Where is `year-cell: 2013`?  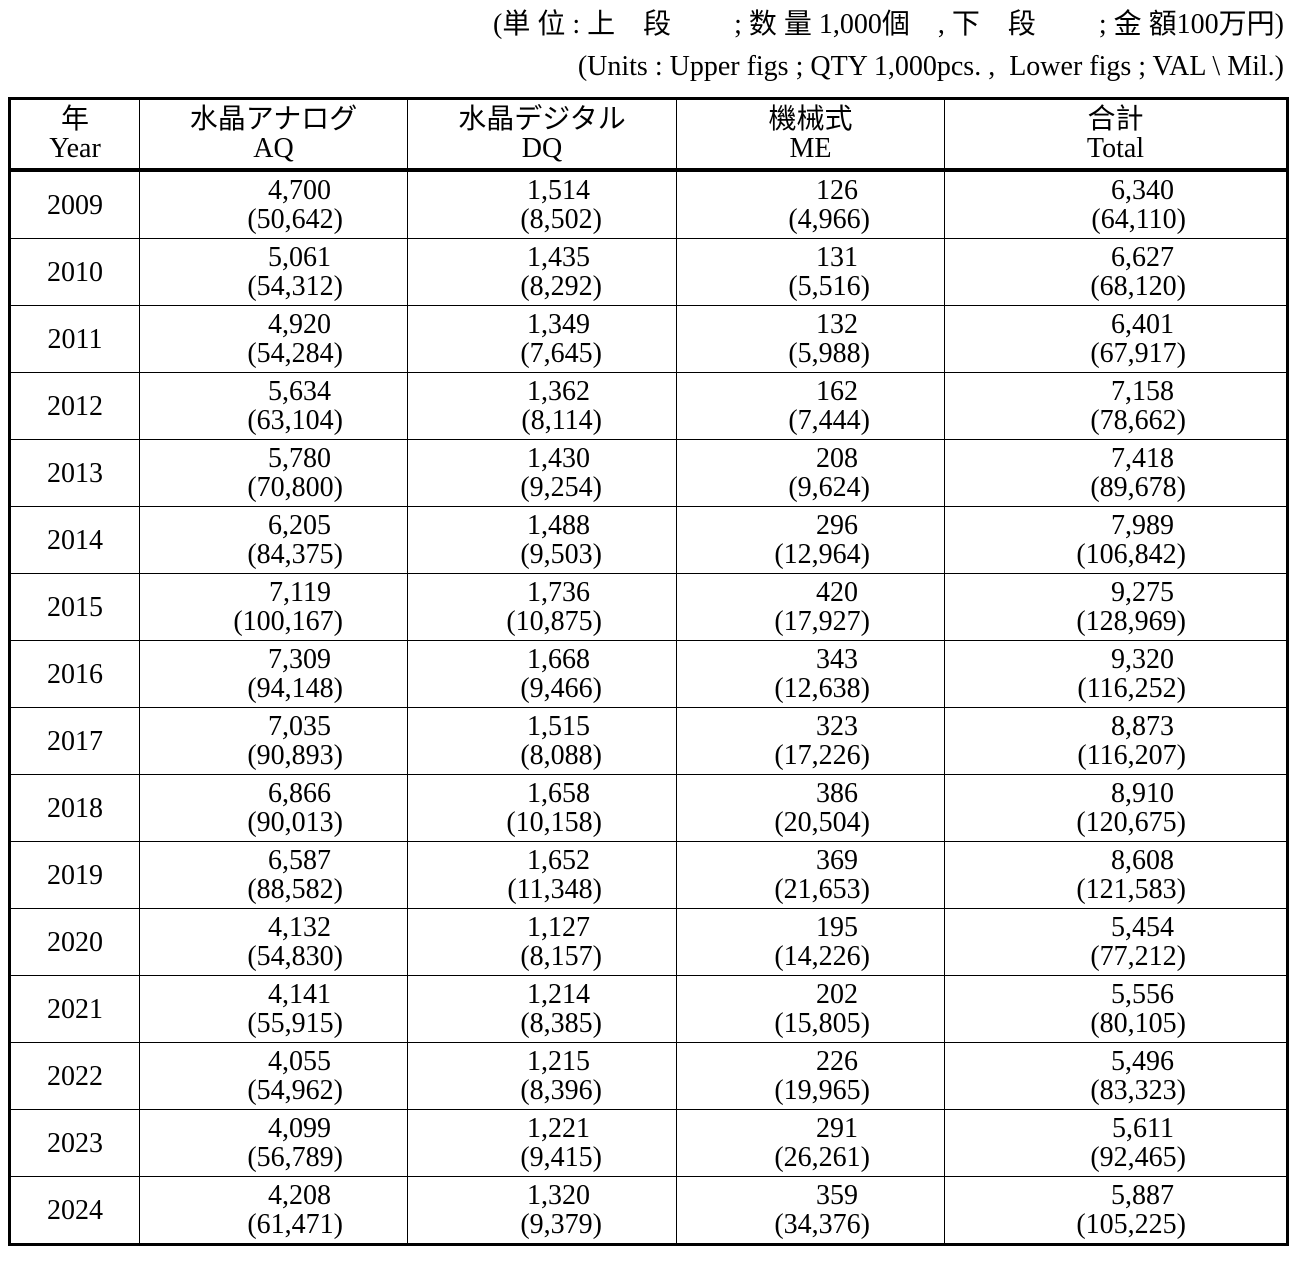
year-cell: 2013 is located at coordinates (74, 473).